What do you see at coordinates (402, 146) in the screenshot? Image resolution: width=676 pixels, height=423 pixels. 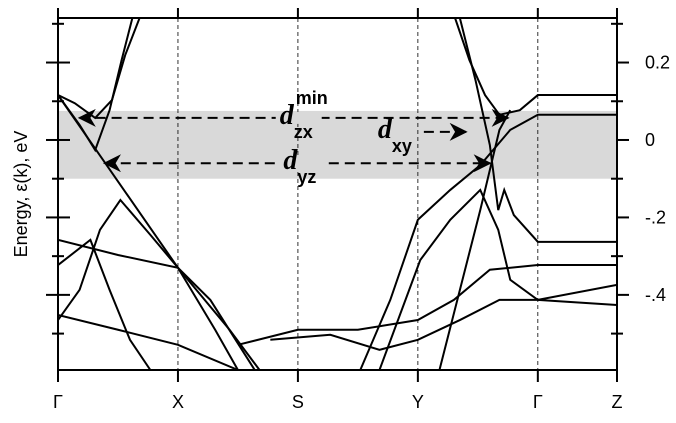 I see `annotation-subscript: xy` at bounding box center [402, 146].